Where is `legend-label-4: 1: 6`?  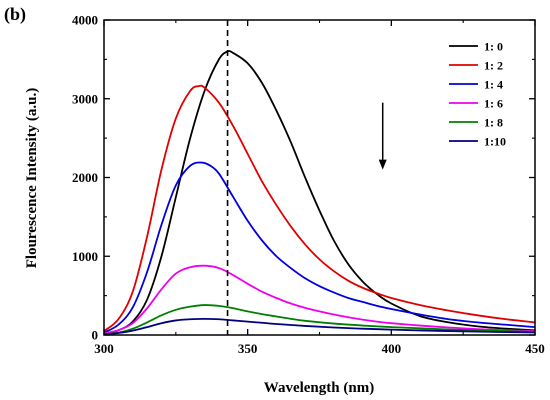 legend-label-4: 1: 6 is located at coordinates (493, 104).